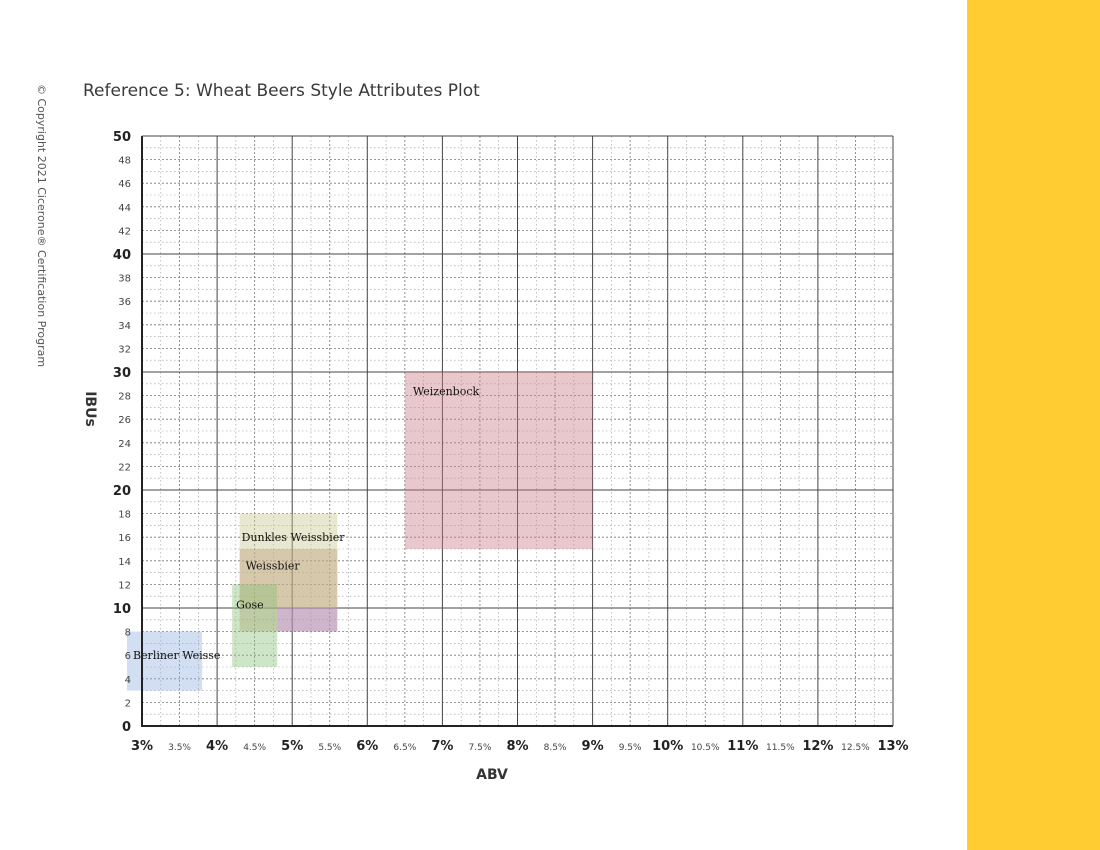 The height and width of the screenshot is (850, 1100). What do you see at coordinates (492, 775) in the screenshot?
I see `x-axis-label: ABV` at bounding box center [492, 775].